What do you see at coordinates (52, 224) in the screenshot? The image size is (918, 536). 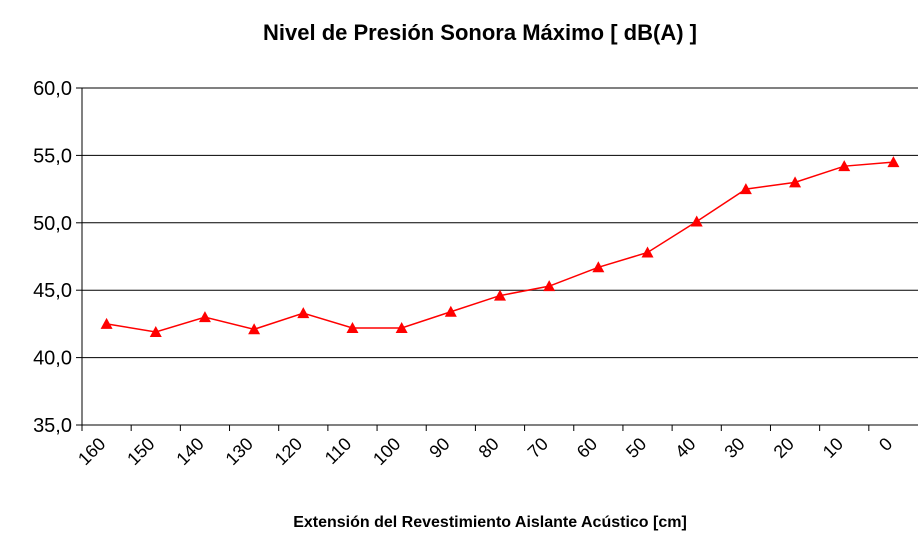 I see `y-tick-label: 50,0` at bounding box center [52, 224].